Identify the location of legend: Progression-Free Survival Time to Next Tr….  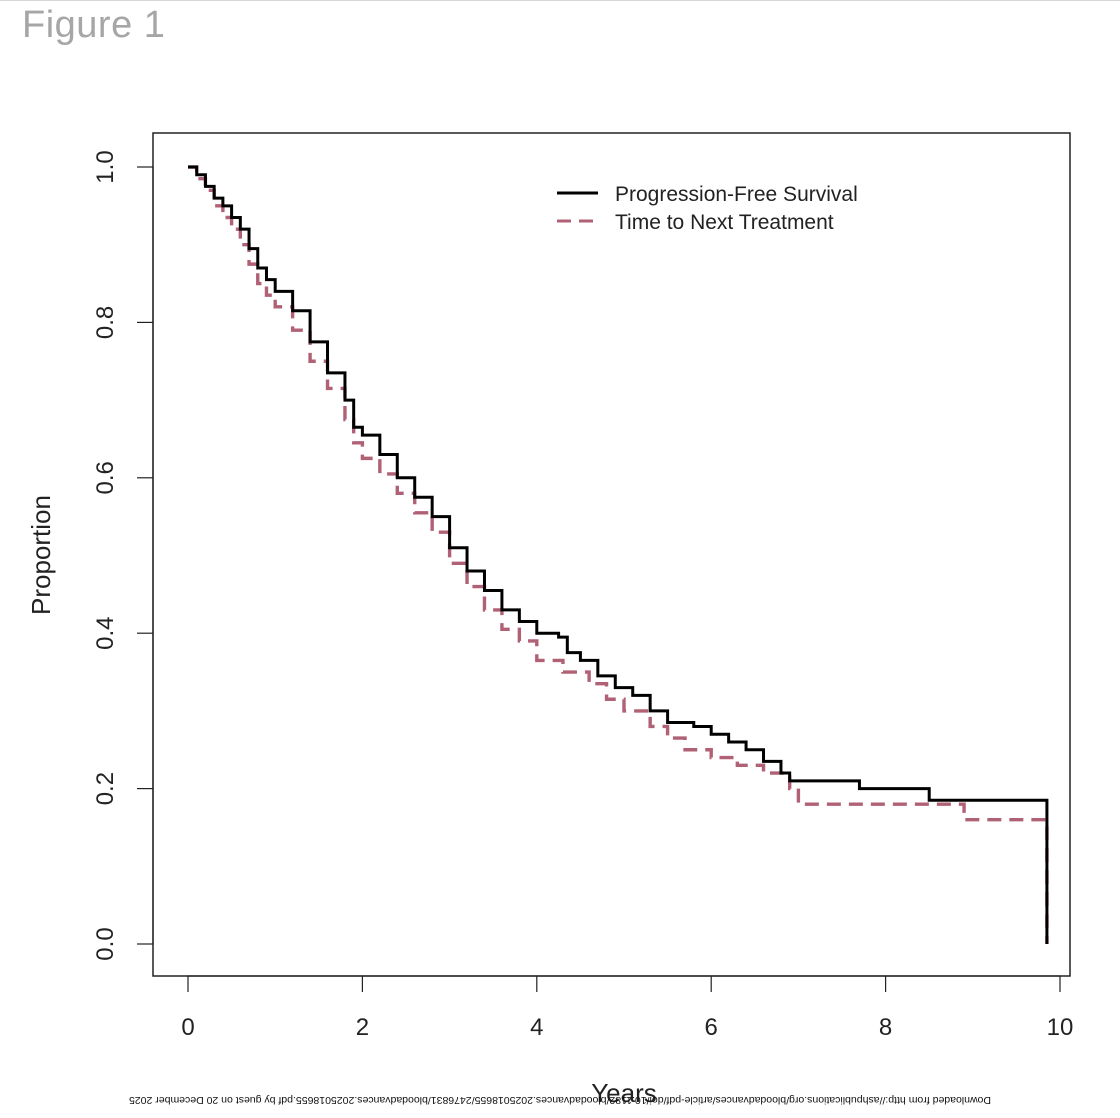
(707, 208).